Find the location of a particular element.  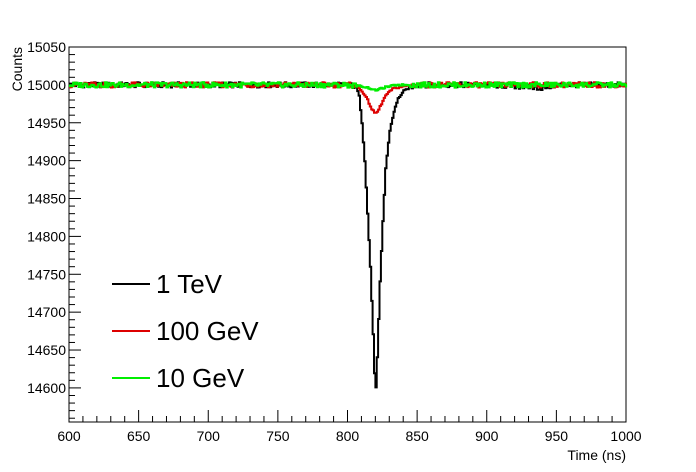

y-tick-label: 14750 is located at coordinates (46, 274).